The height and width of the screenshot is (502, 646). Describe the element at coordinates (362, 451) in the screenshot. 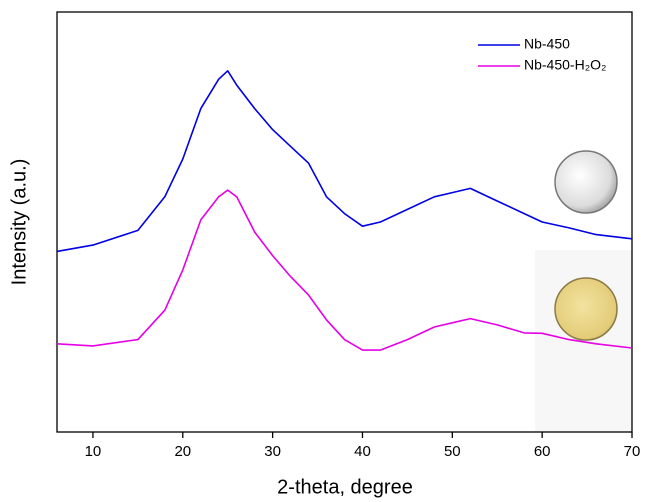

I see `x-tick-label: 40` at that location.